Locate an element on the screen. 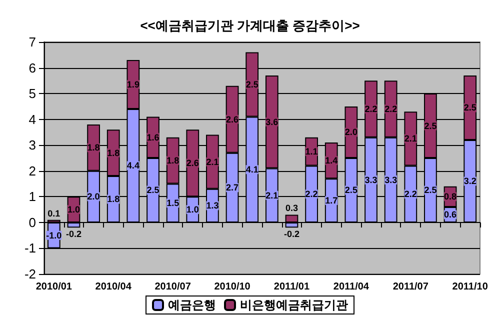 This screenshot has height=326, width=500. y-tick-label: -2 is located at coordinates (30, 274).